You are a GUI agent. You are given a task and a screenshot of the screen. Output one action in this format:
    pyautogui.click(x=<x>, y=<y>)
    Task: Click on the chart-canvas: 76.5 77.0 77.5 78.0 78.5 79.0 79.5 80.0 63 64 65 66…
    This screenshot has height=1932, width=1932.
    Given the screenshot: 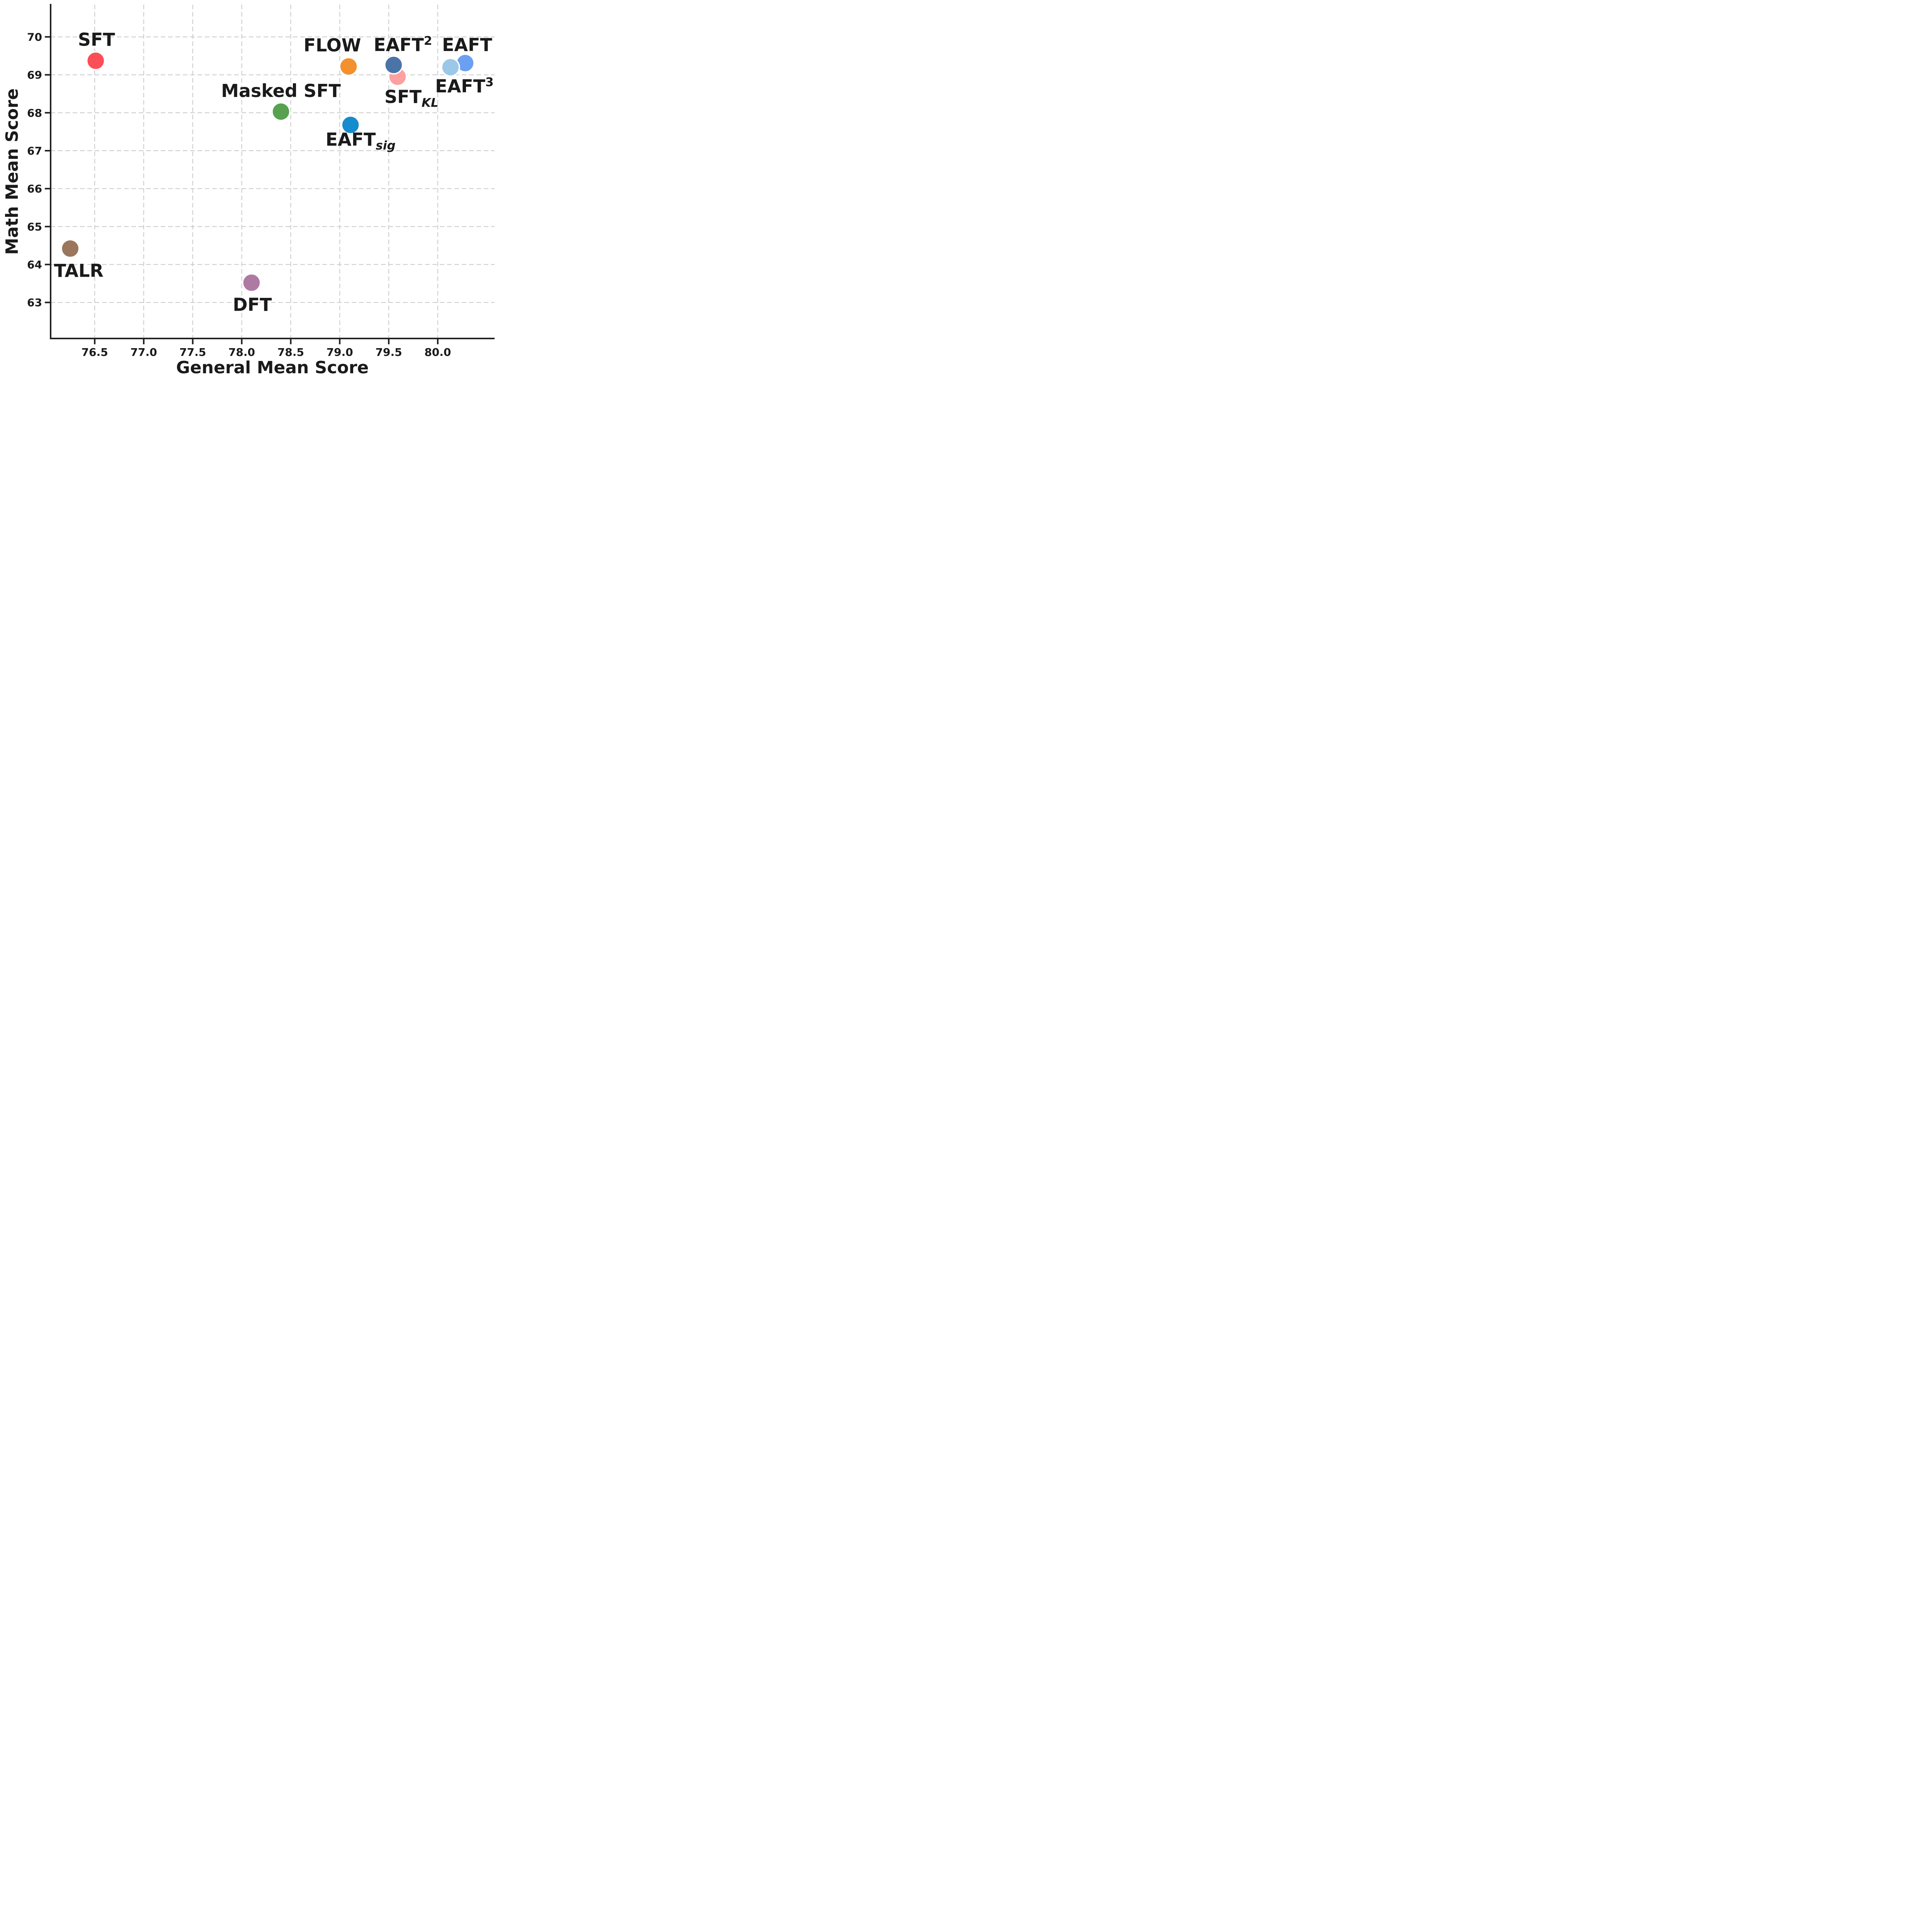 What is the action you would take?
    pyautogui.click(x=261, y=182)
    